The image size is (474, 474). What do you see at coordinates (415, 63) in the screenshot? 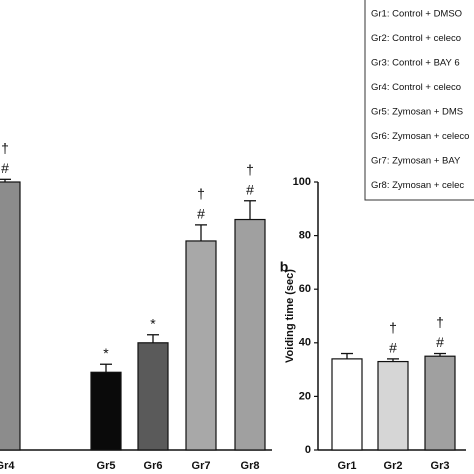
I see `legend-entry: Gr3: Control + BAY 6` at bounding box center [415, 63].